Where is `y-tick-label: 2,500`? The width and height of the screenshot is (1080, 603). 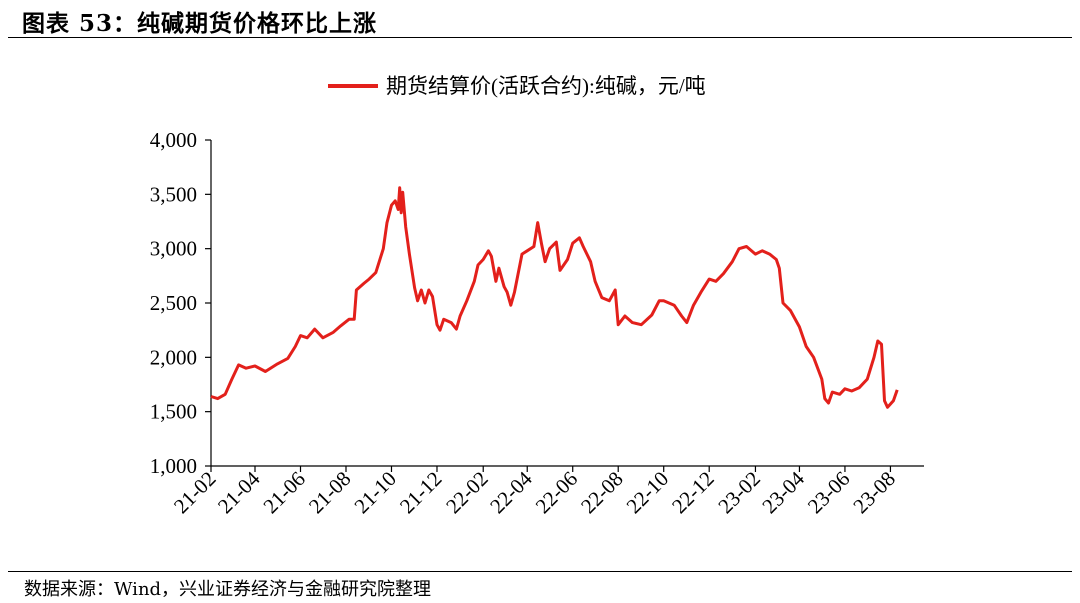
y-tick-label: 2,500 is located at coordinates (173, 303).